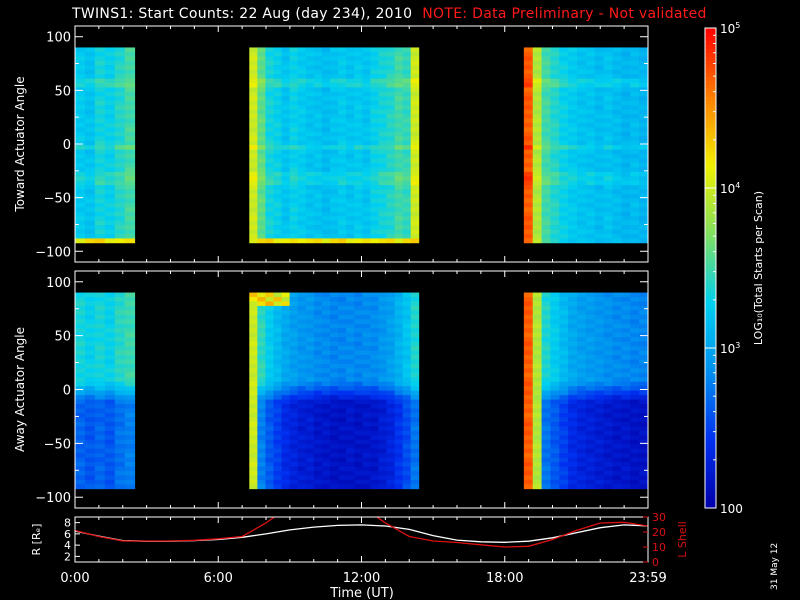 The image size is (800, 600). Describe the element at coordinates (710, 478) in the screenshot. I see `colorbar-step` at that location.